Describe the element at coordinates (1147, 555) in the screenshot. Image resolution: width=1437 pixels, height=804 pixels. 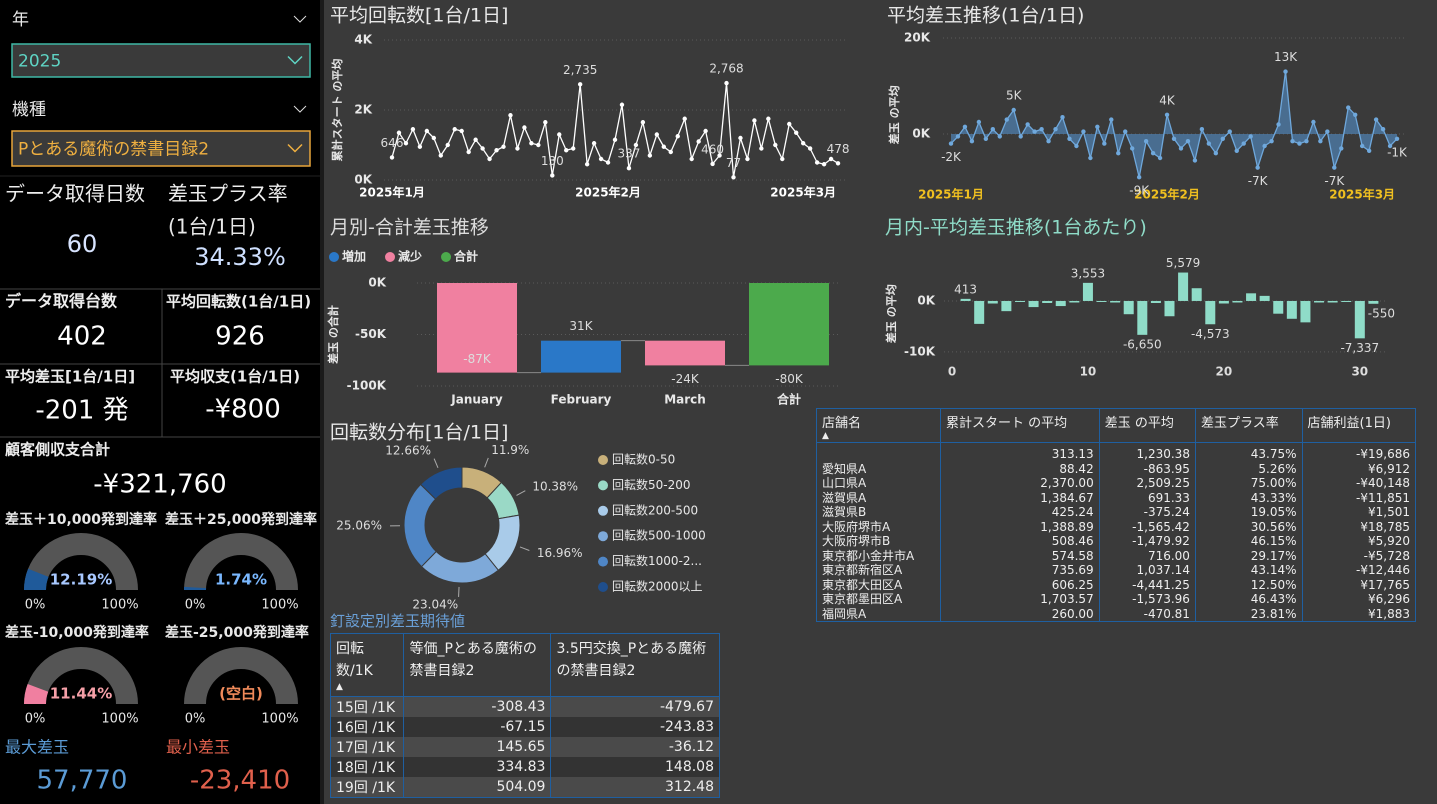
I see `table-cell: 716.00` at that location.